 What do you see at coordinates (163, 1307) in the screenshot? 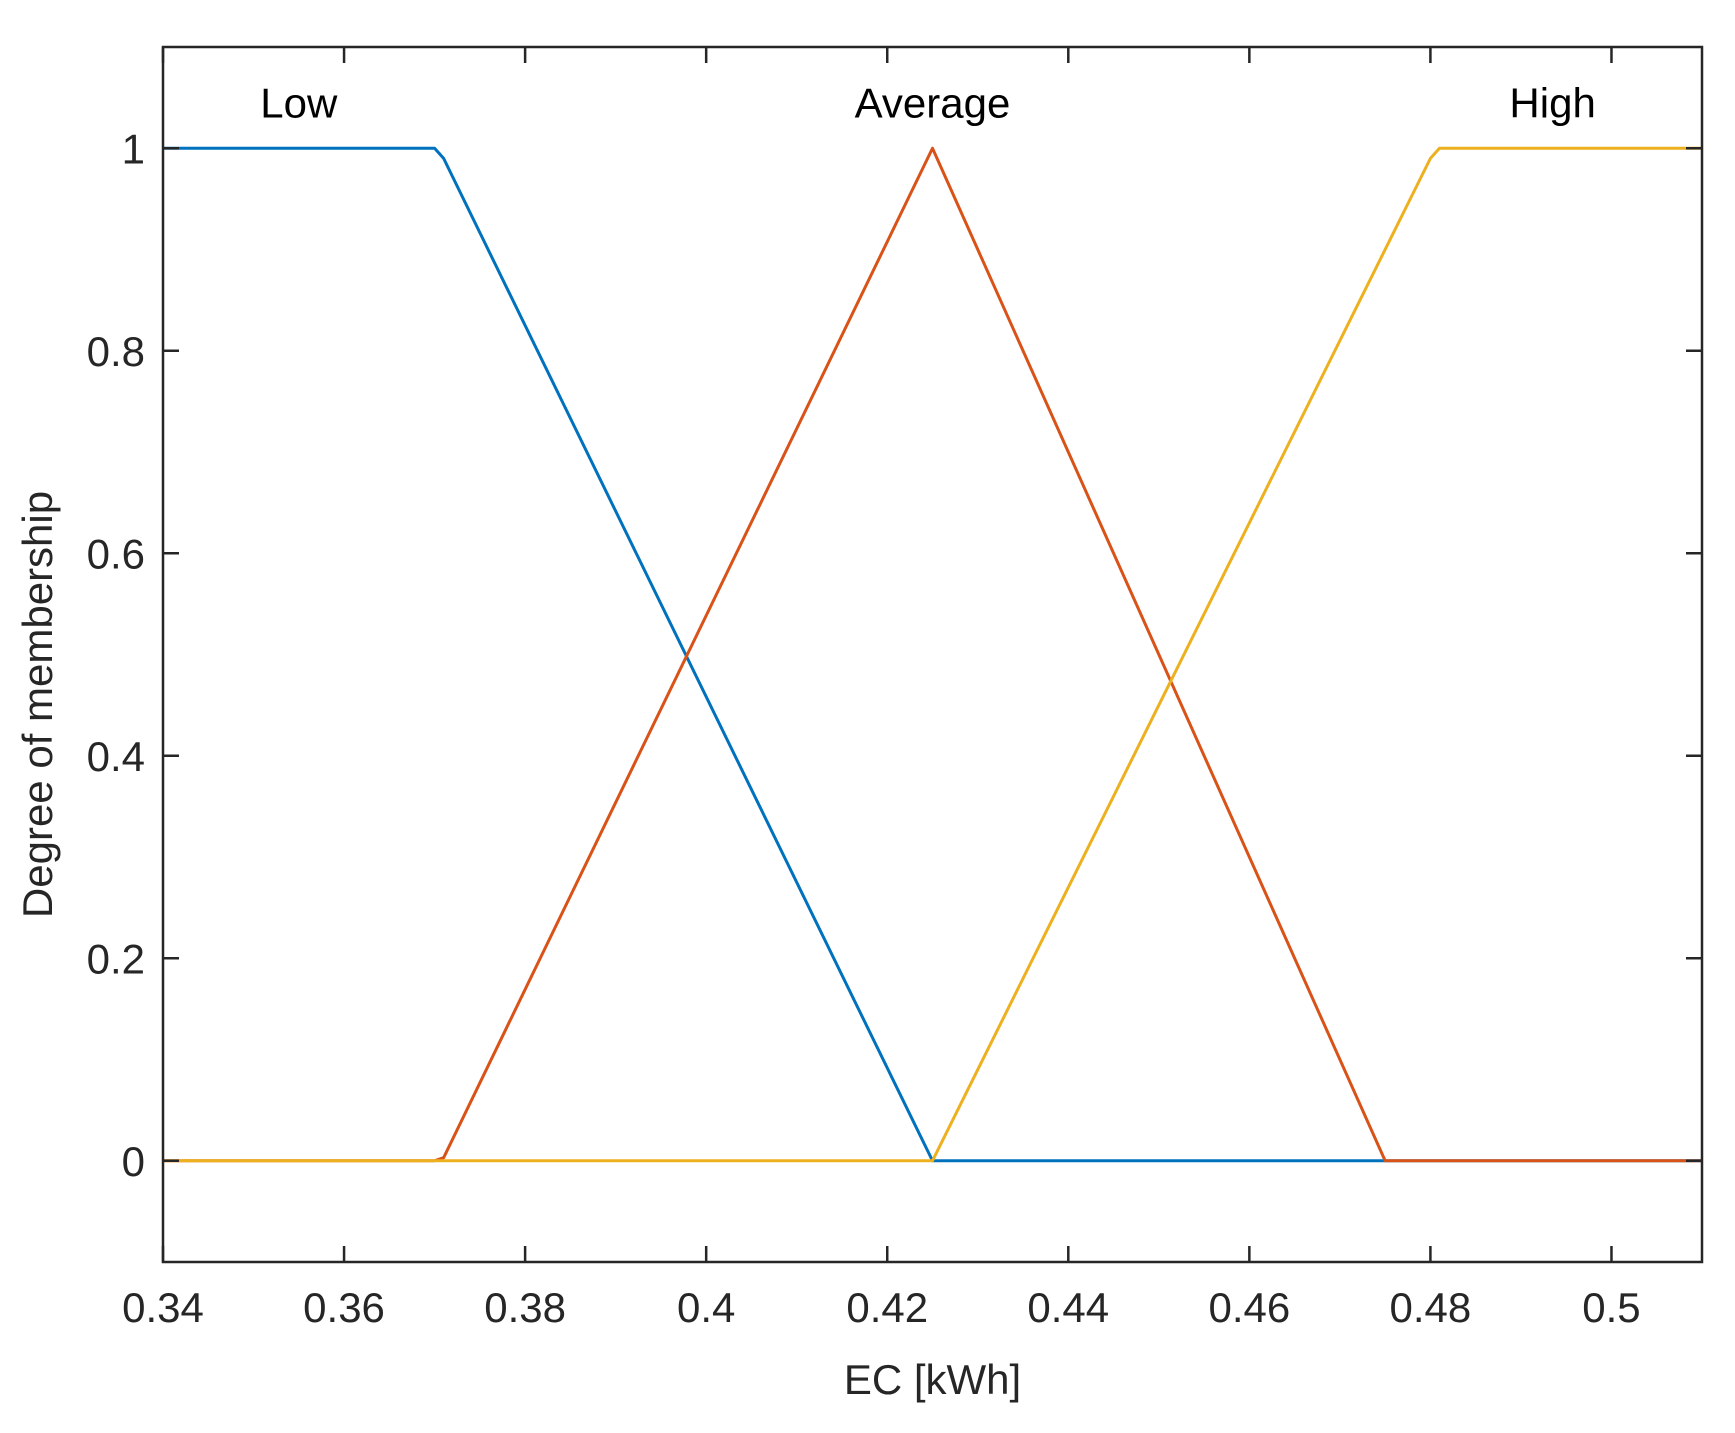
I see `x-tick-label: 0.34` at bounding box center [163, 1307].